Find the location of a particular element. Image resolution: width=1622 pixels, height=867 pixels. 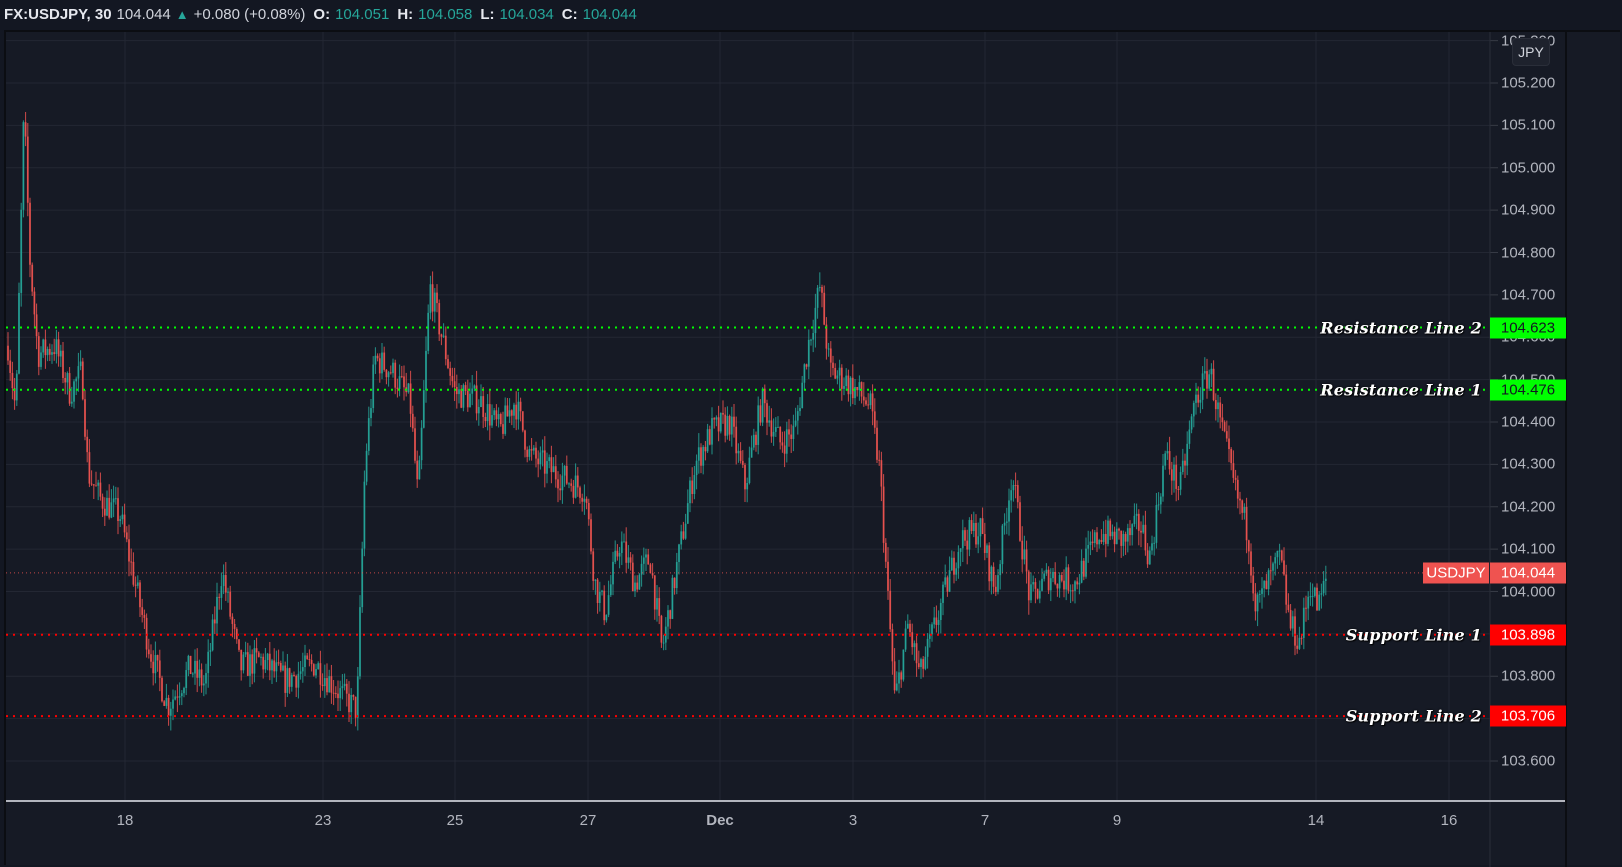

price-axis-label: 105.200 is located at coordinates (1528, 83).